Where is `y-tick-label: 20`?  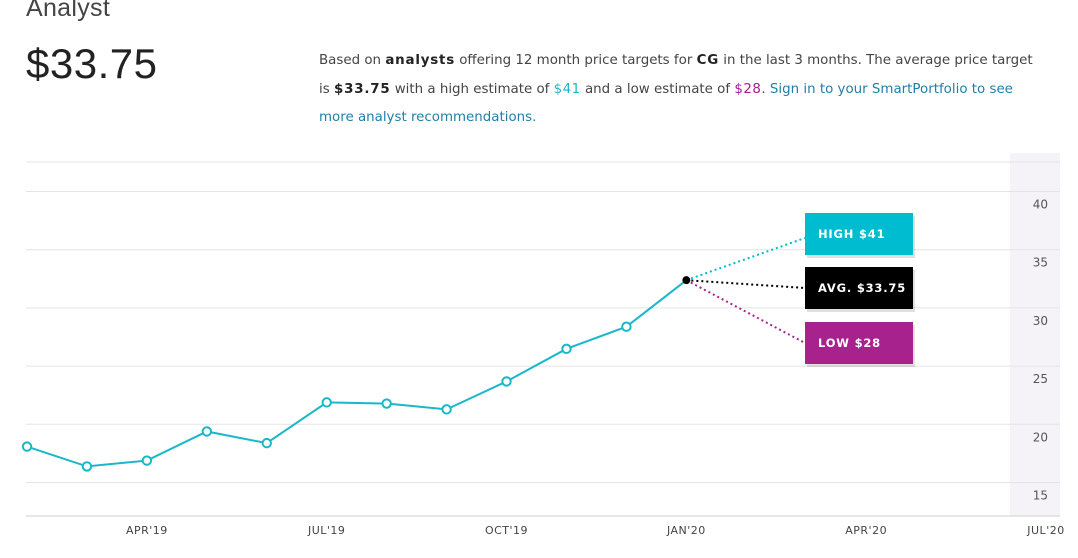 y-tick-label: 20 is located at coordinates (1040, 437).